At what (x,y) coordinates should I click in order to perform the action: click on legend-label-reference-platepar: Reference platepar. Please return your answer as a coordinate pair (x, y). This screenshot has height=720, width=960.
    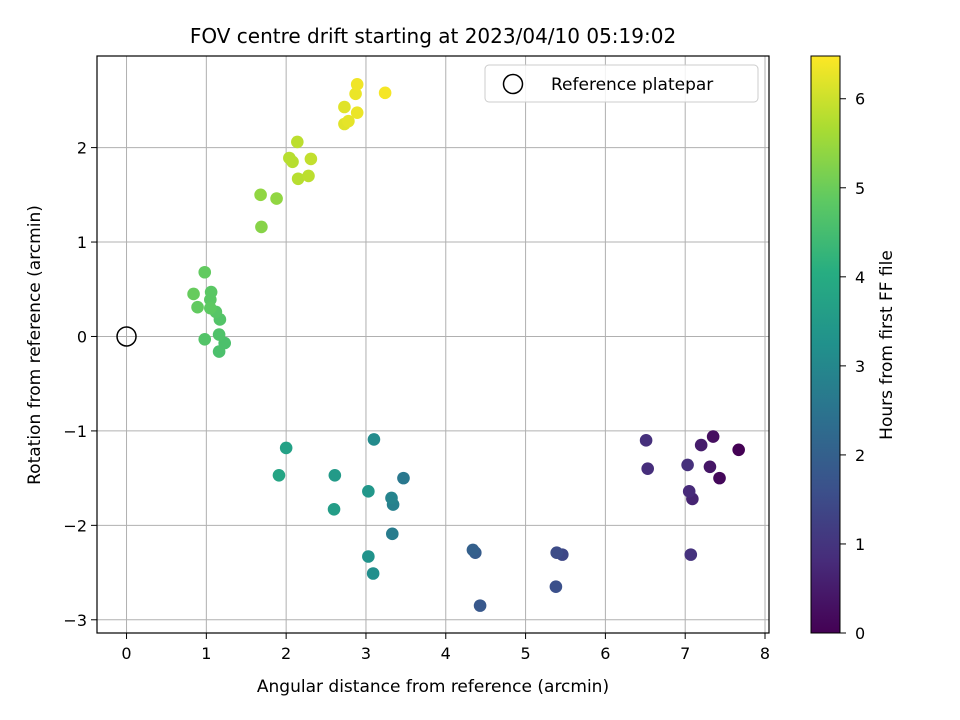
    Looking at the image, I should click on (632, 85).